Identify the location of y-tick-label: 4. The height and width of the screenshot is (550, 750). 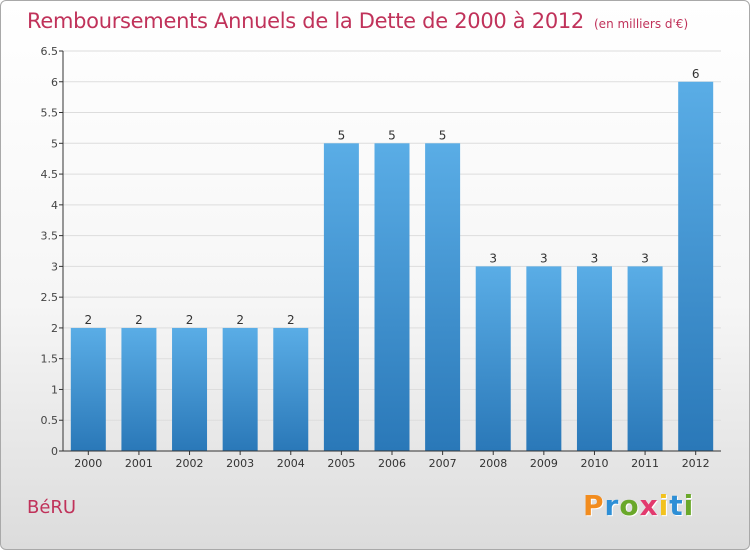
(54, 205).